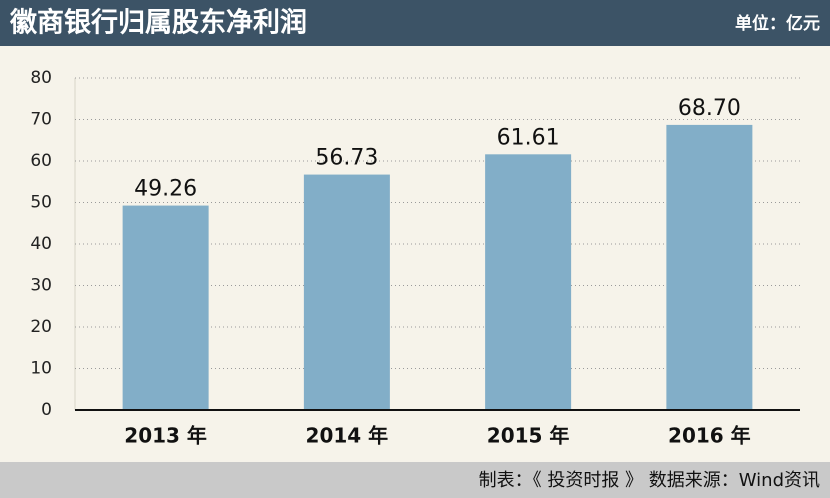 The height and width of the screenshot is (498, 830). What do you see at coordinates (165, 189) in the screenshot?
I see `value-label: 49.26` at bounding box center [165, 189].